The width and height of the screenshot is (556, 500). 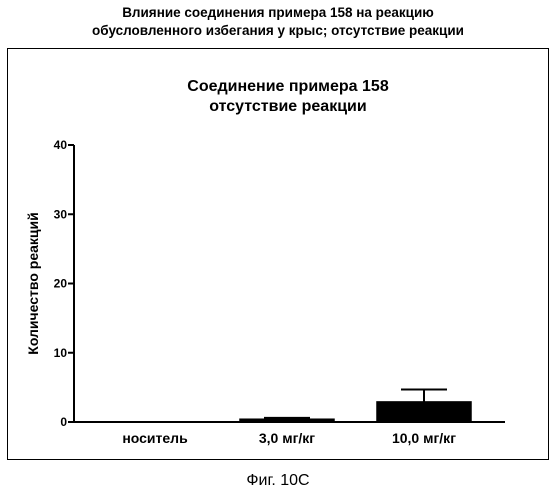 What do you see at coordinates (61, 284) in the screenshot?
I see `y-tick-label: 20` at bounding box center [61, 284].